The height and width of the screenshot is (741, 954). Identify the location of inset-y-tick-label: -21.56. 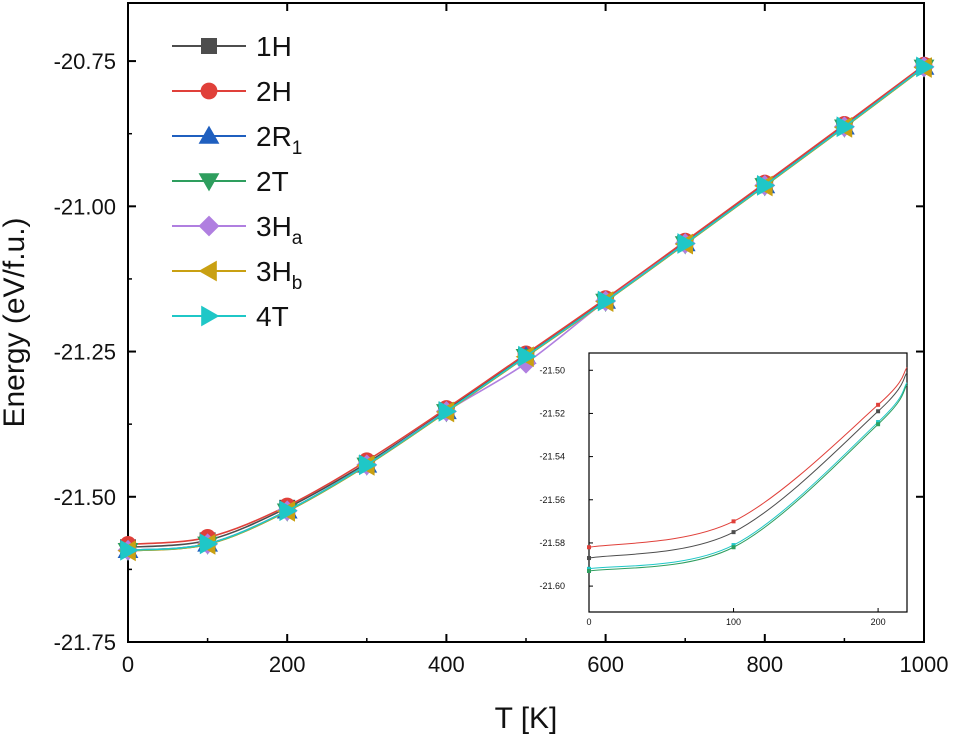
(552, 500).